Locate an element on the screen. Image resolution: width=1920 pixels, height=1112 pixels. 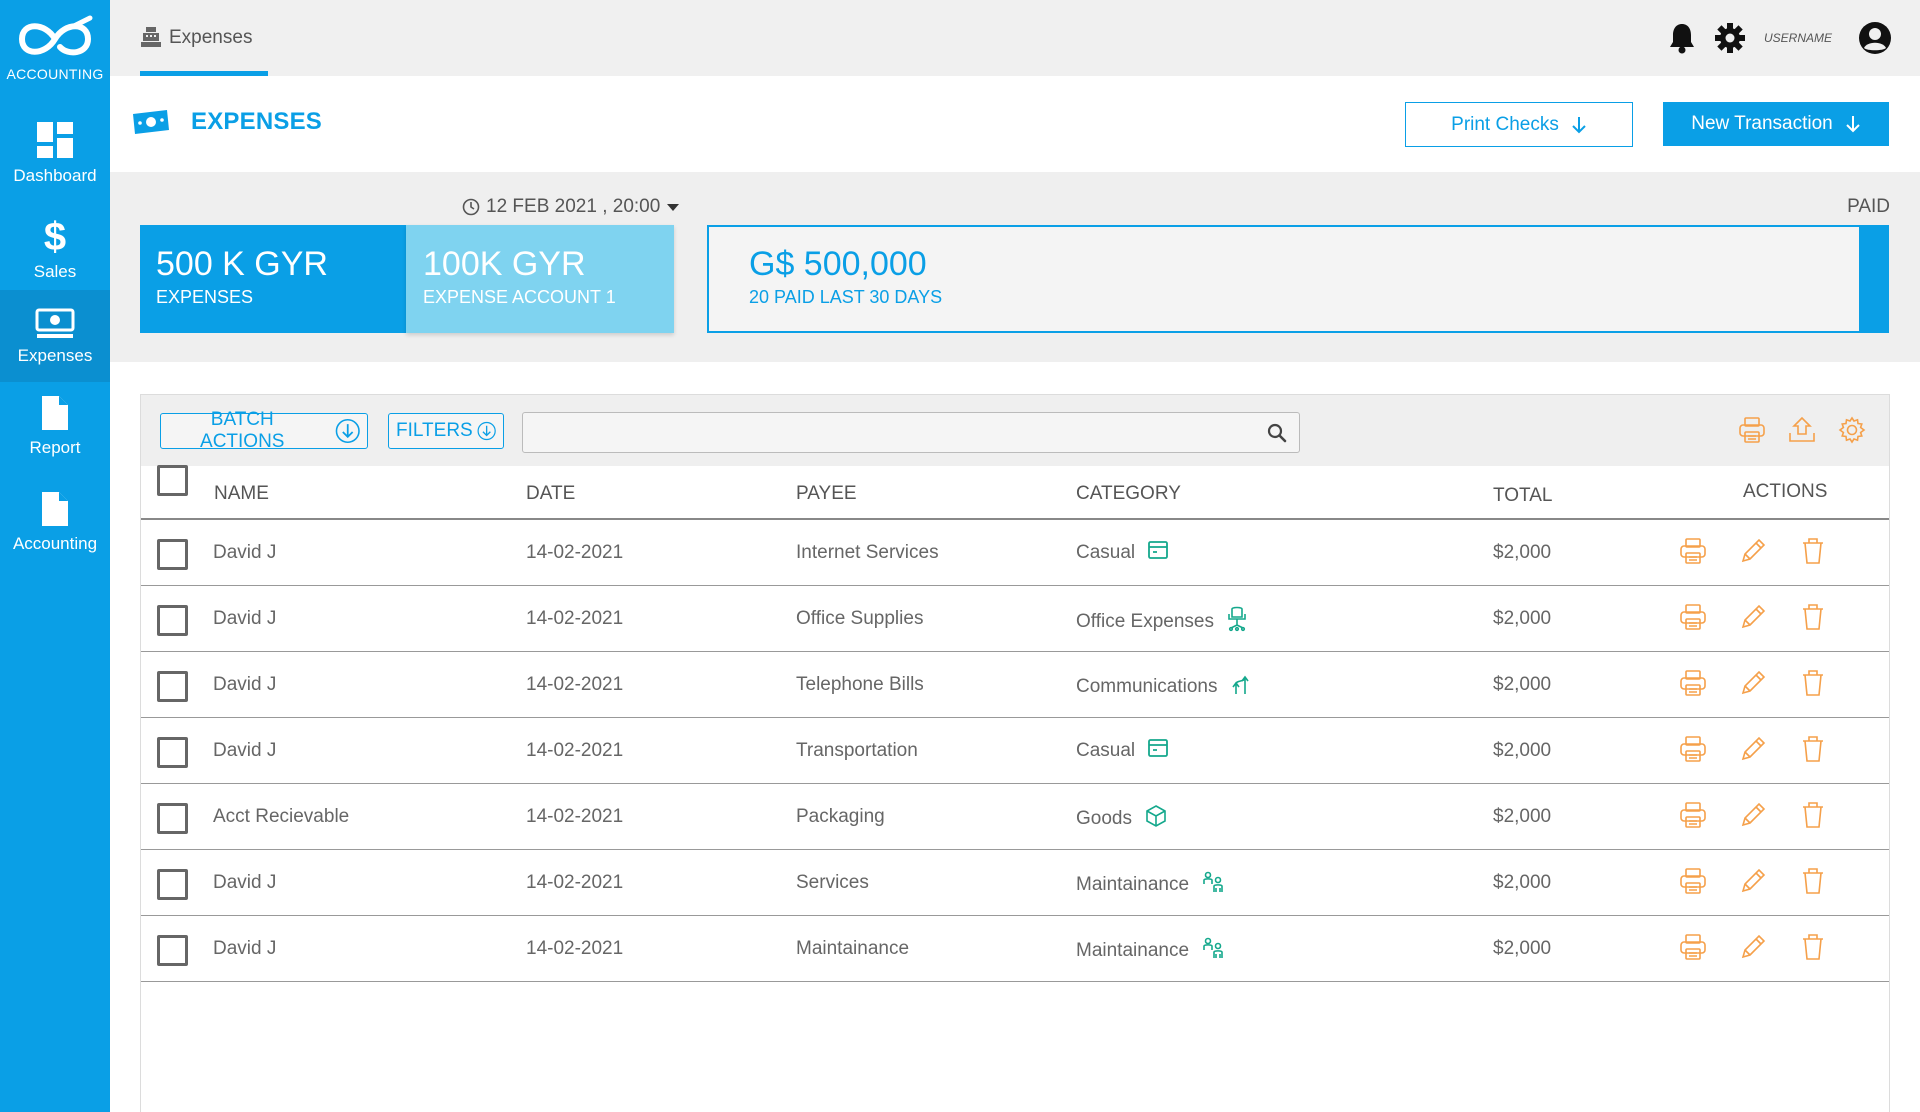
page-title: EXPENSES is located at coordinates (256, 121).